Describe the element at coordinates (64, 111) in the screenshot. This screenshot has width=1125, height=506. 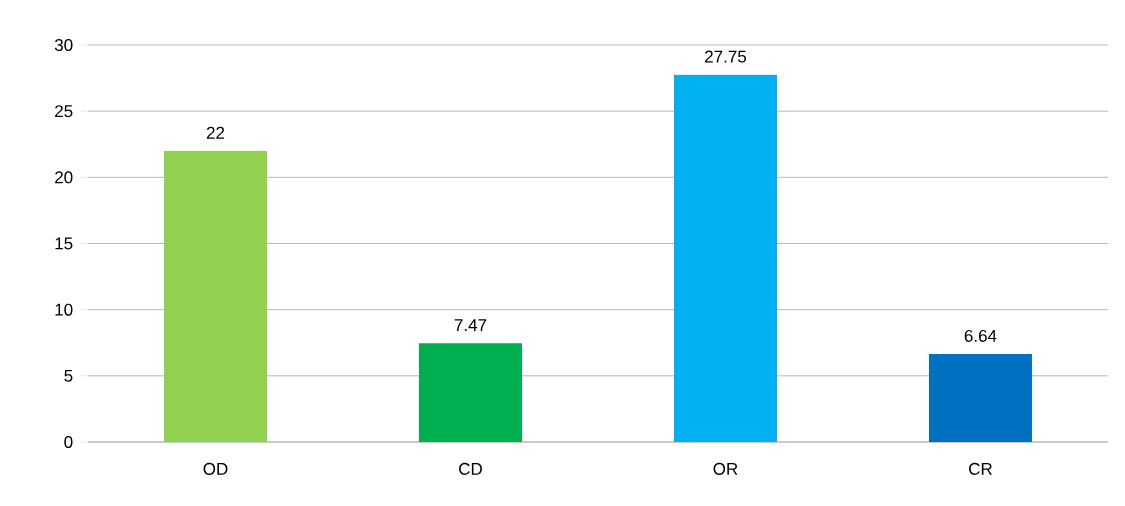
I see `y-tick-label: 25` at that location.